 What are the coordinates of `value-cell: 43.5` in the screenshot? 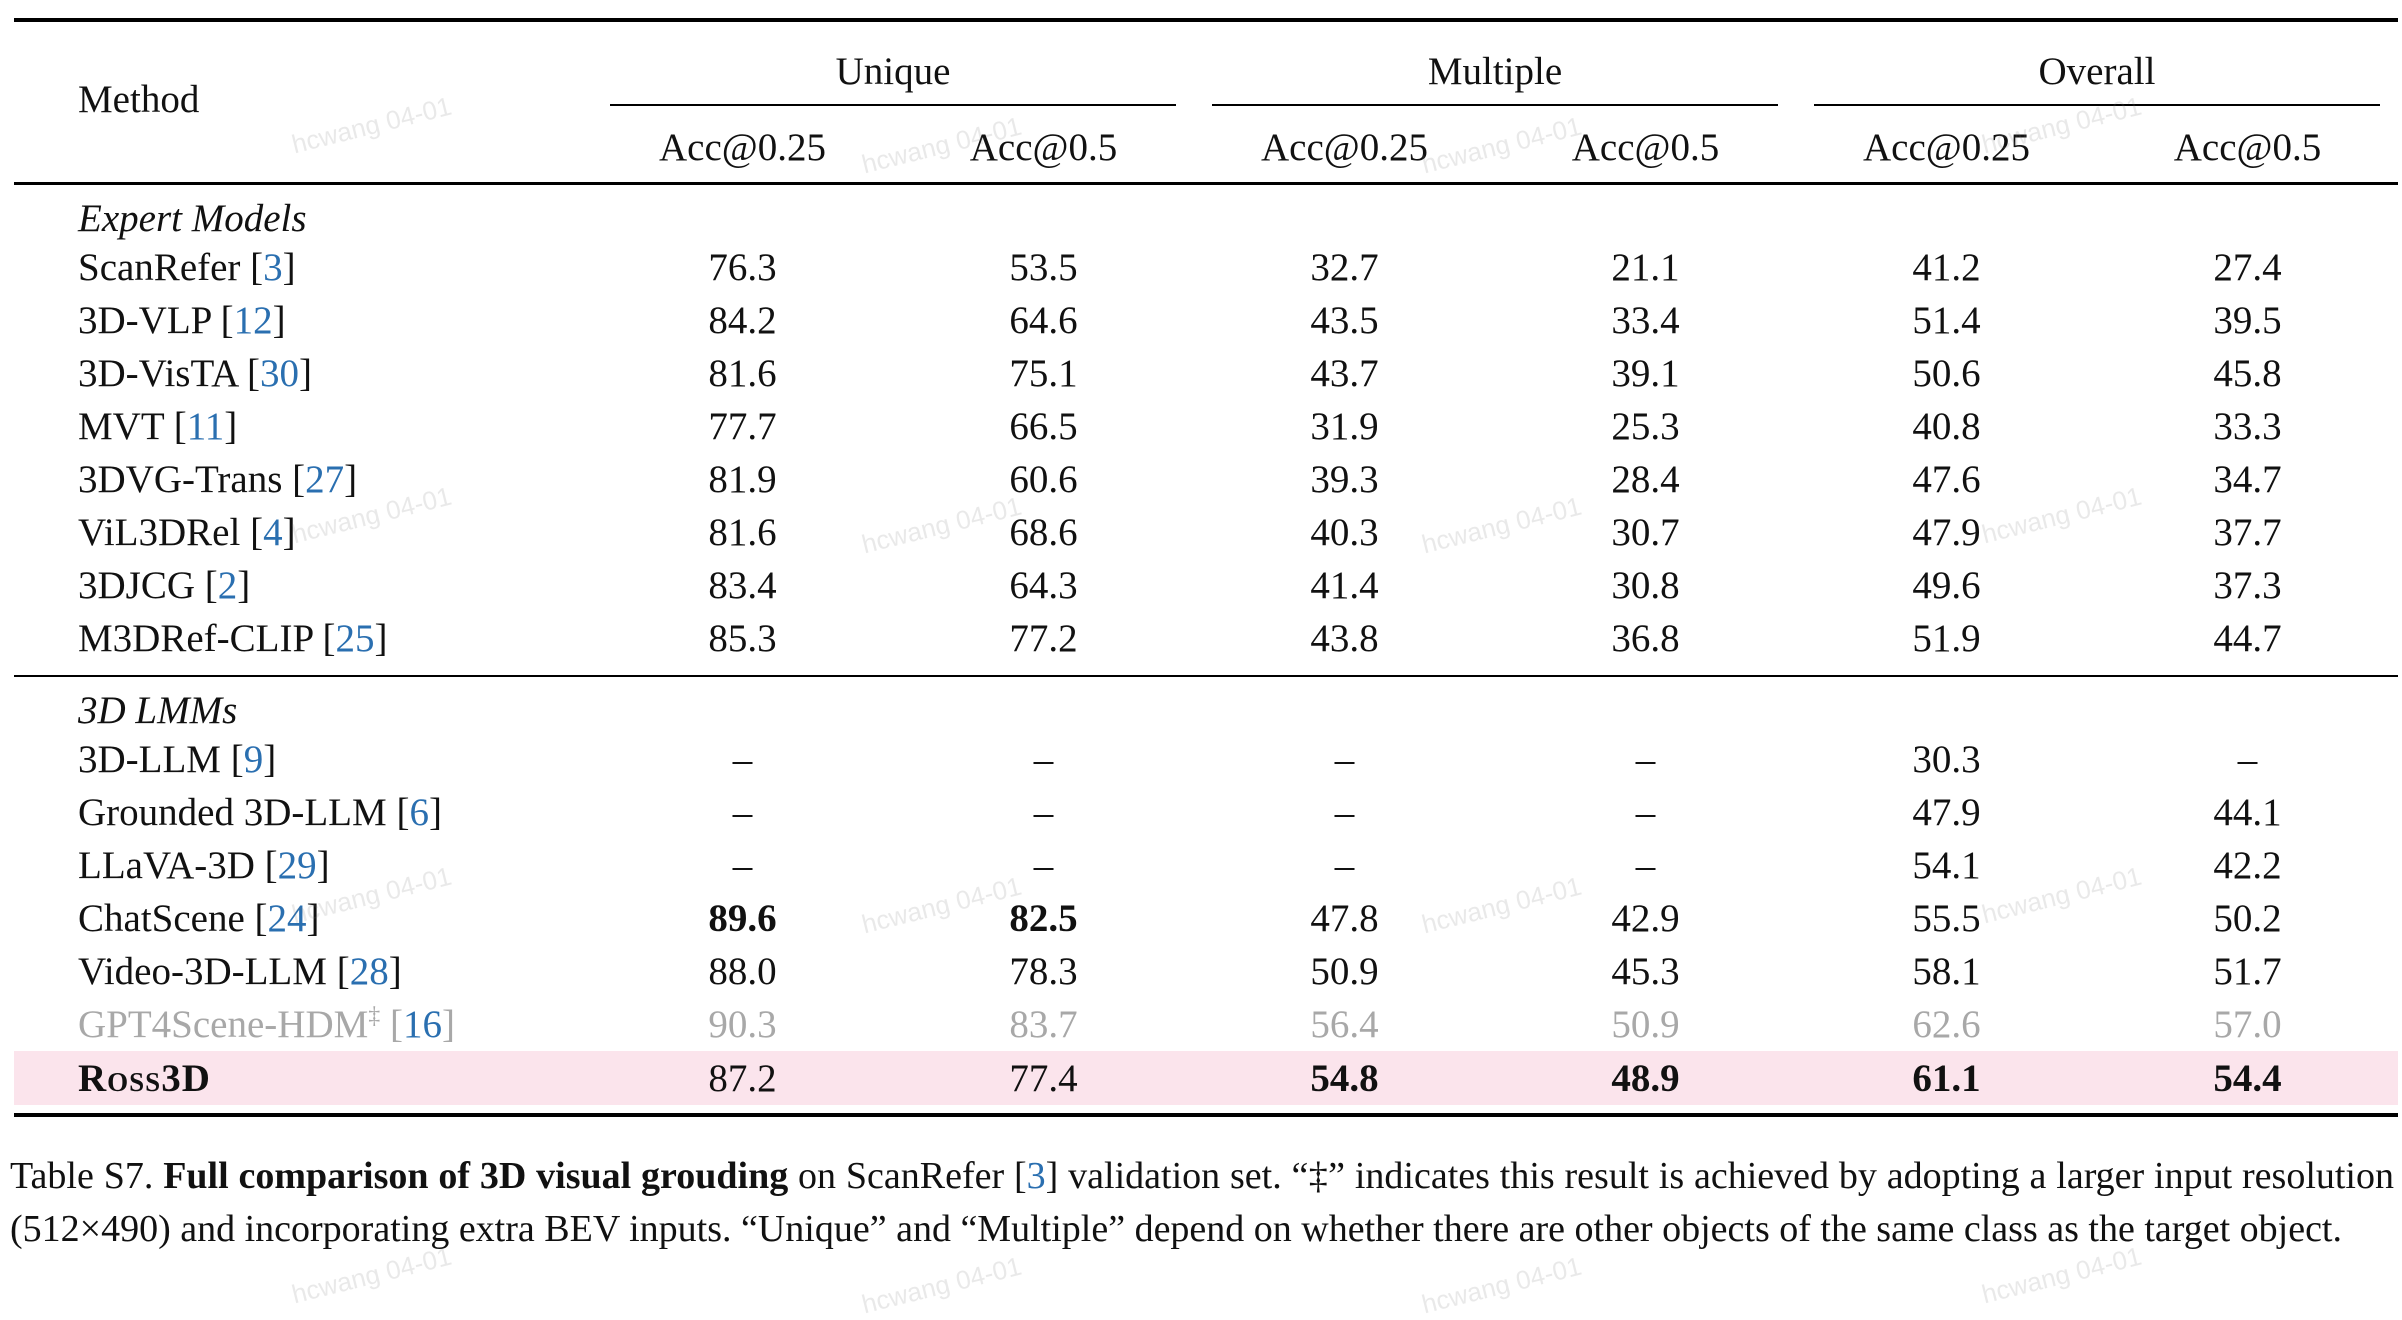 It's located at (1344, 320).